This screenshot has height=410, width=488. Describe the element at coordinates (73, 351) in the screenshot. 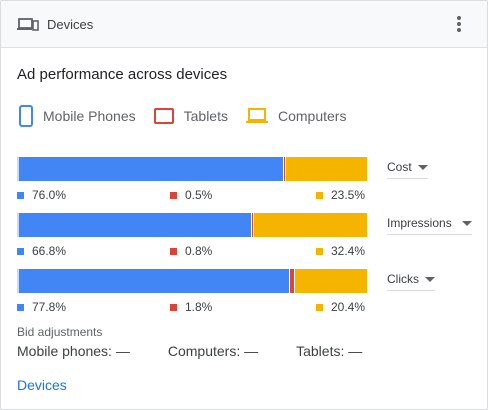

I see `bid-mobile: Mobile phones: —` at that location.